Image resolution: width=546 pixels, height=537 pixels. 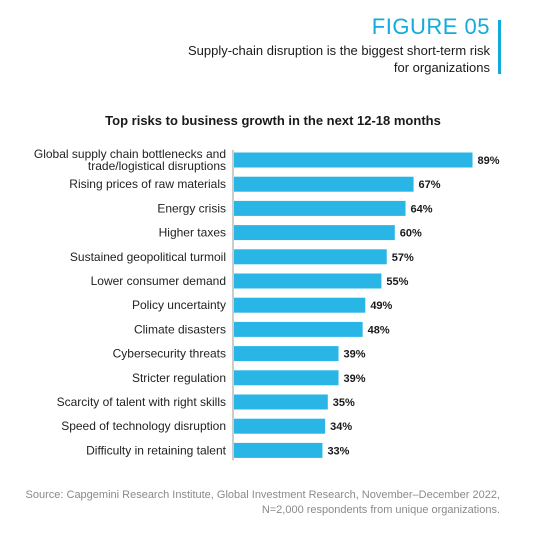 I want to click on category-label: Rising prices of raw materials, so click(x=147, y=184).